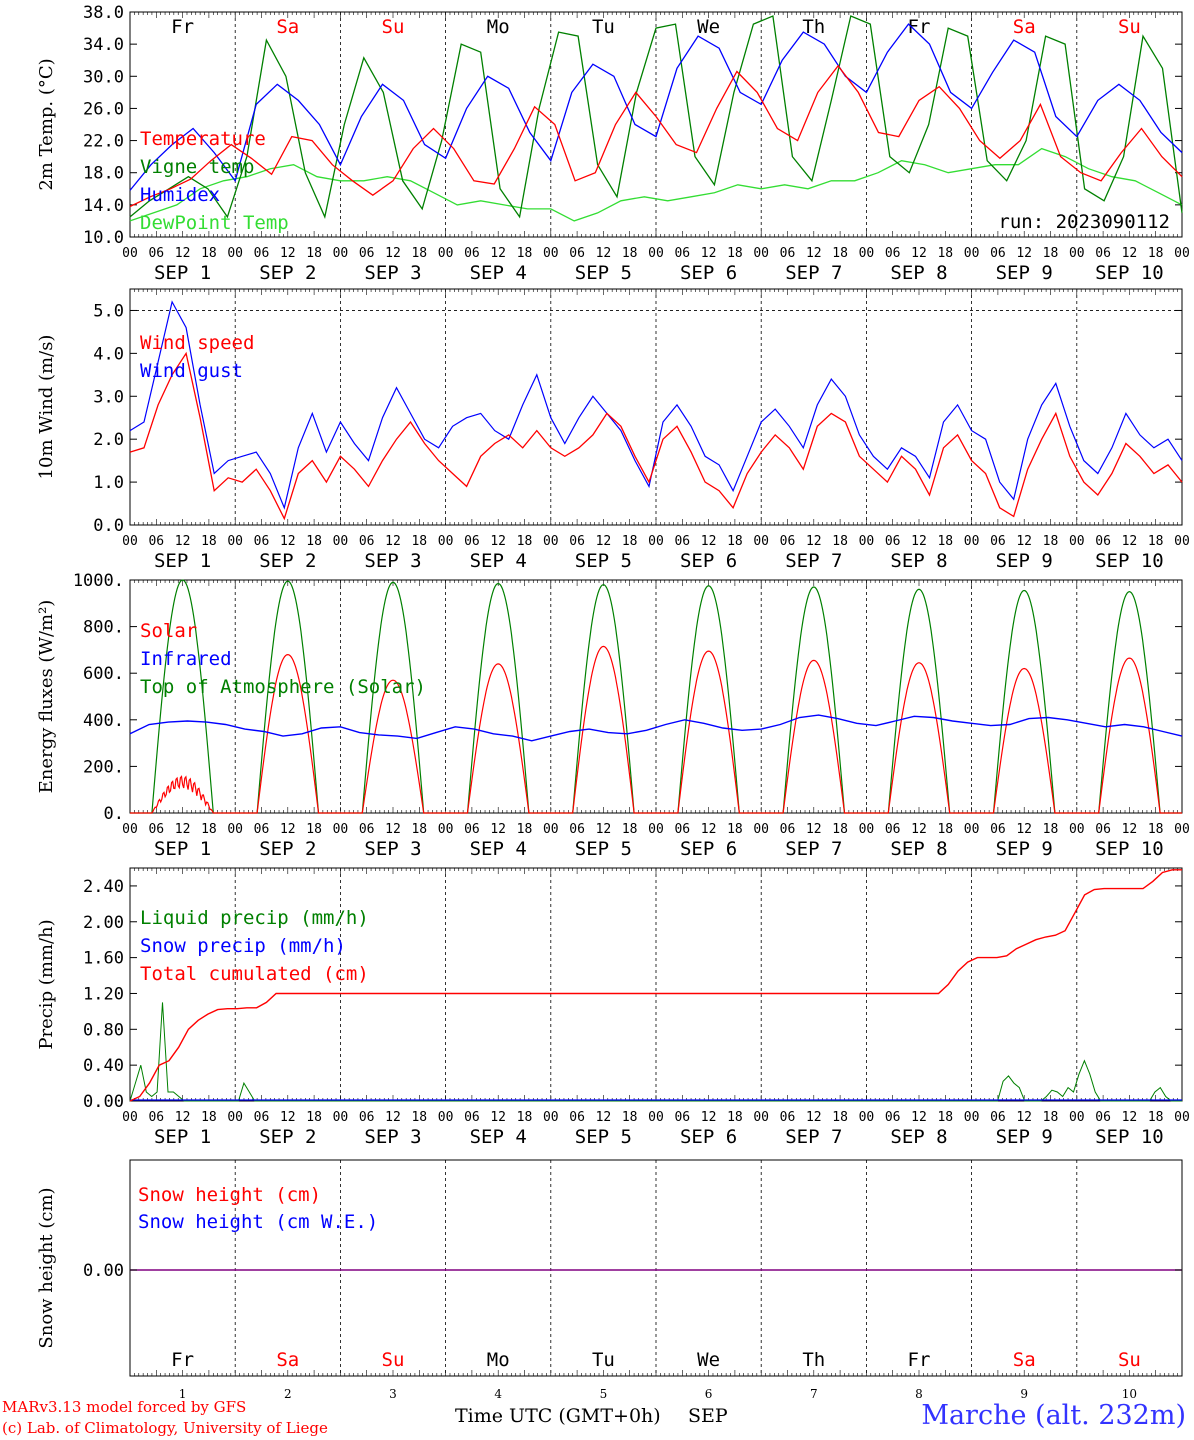 Image resolution: width=1194 pixels, height=1440 pixels. What do you see at coordinates (108, 311) in the screenshot?
I see `y-tick-label: 5.0` at bounding box center [108, 311].